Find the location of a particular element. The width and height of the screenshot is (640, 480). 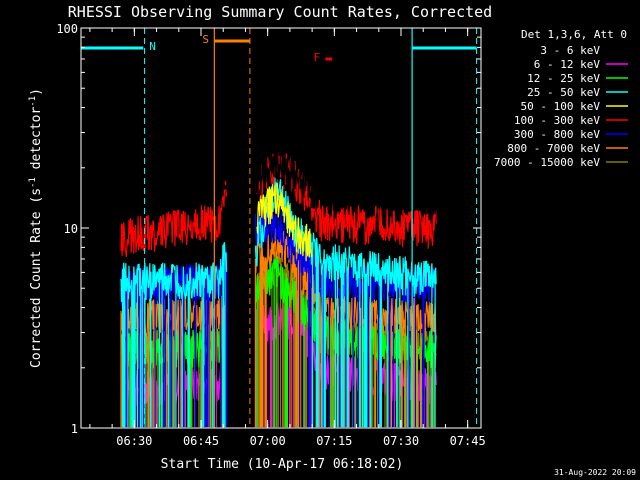

legend-entry-label: 12 - 25 keV is located at coordinates (563, 78).